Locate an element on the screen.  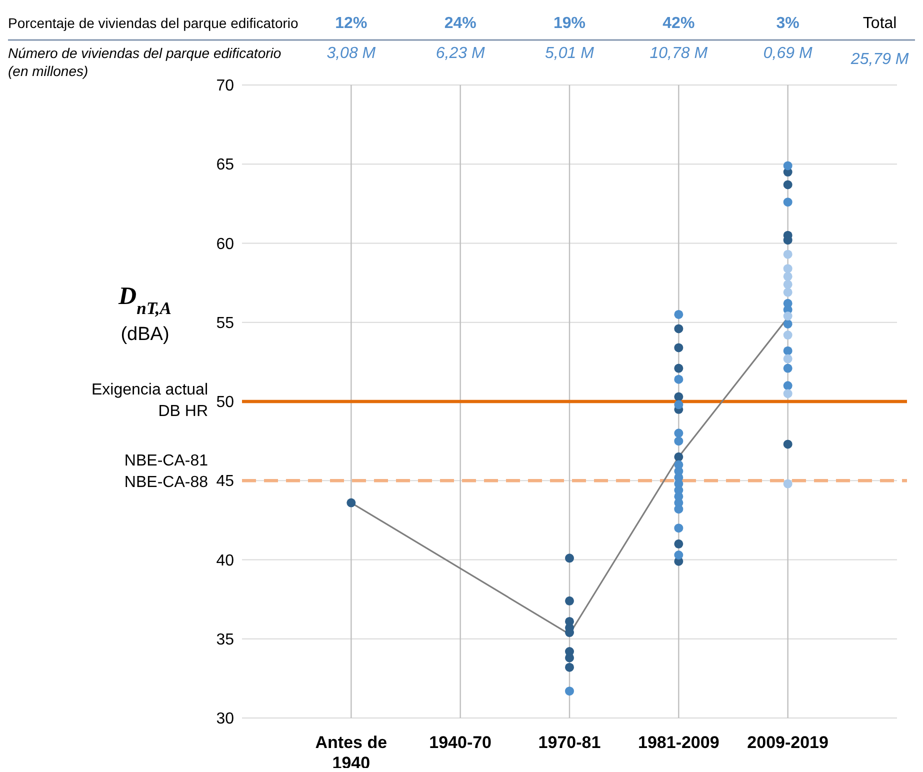
text: 5,01 M is located at coordinates (570, 53).